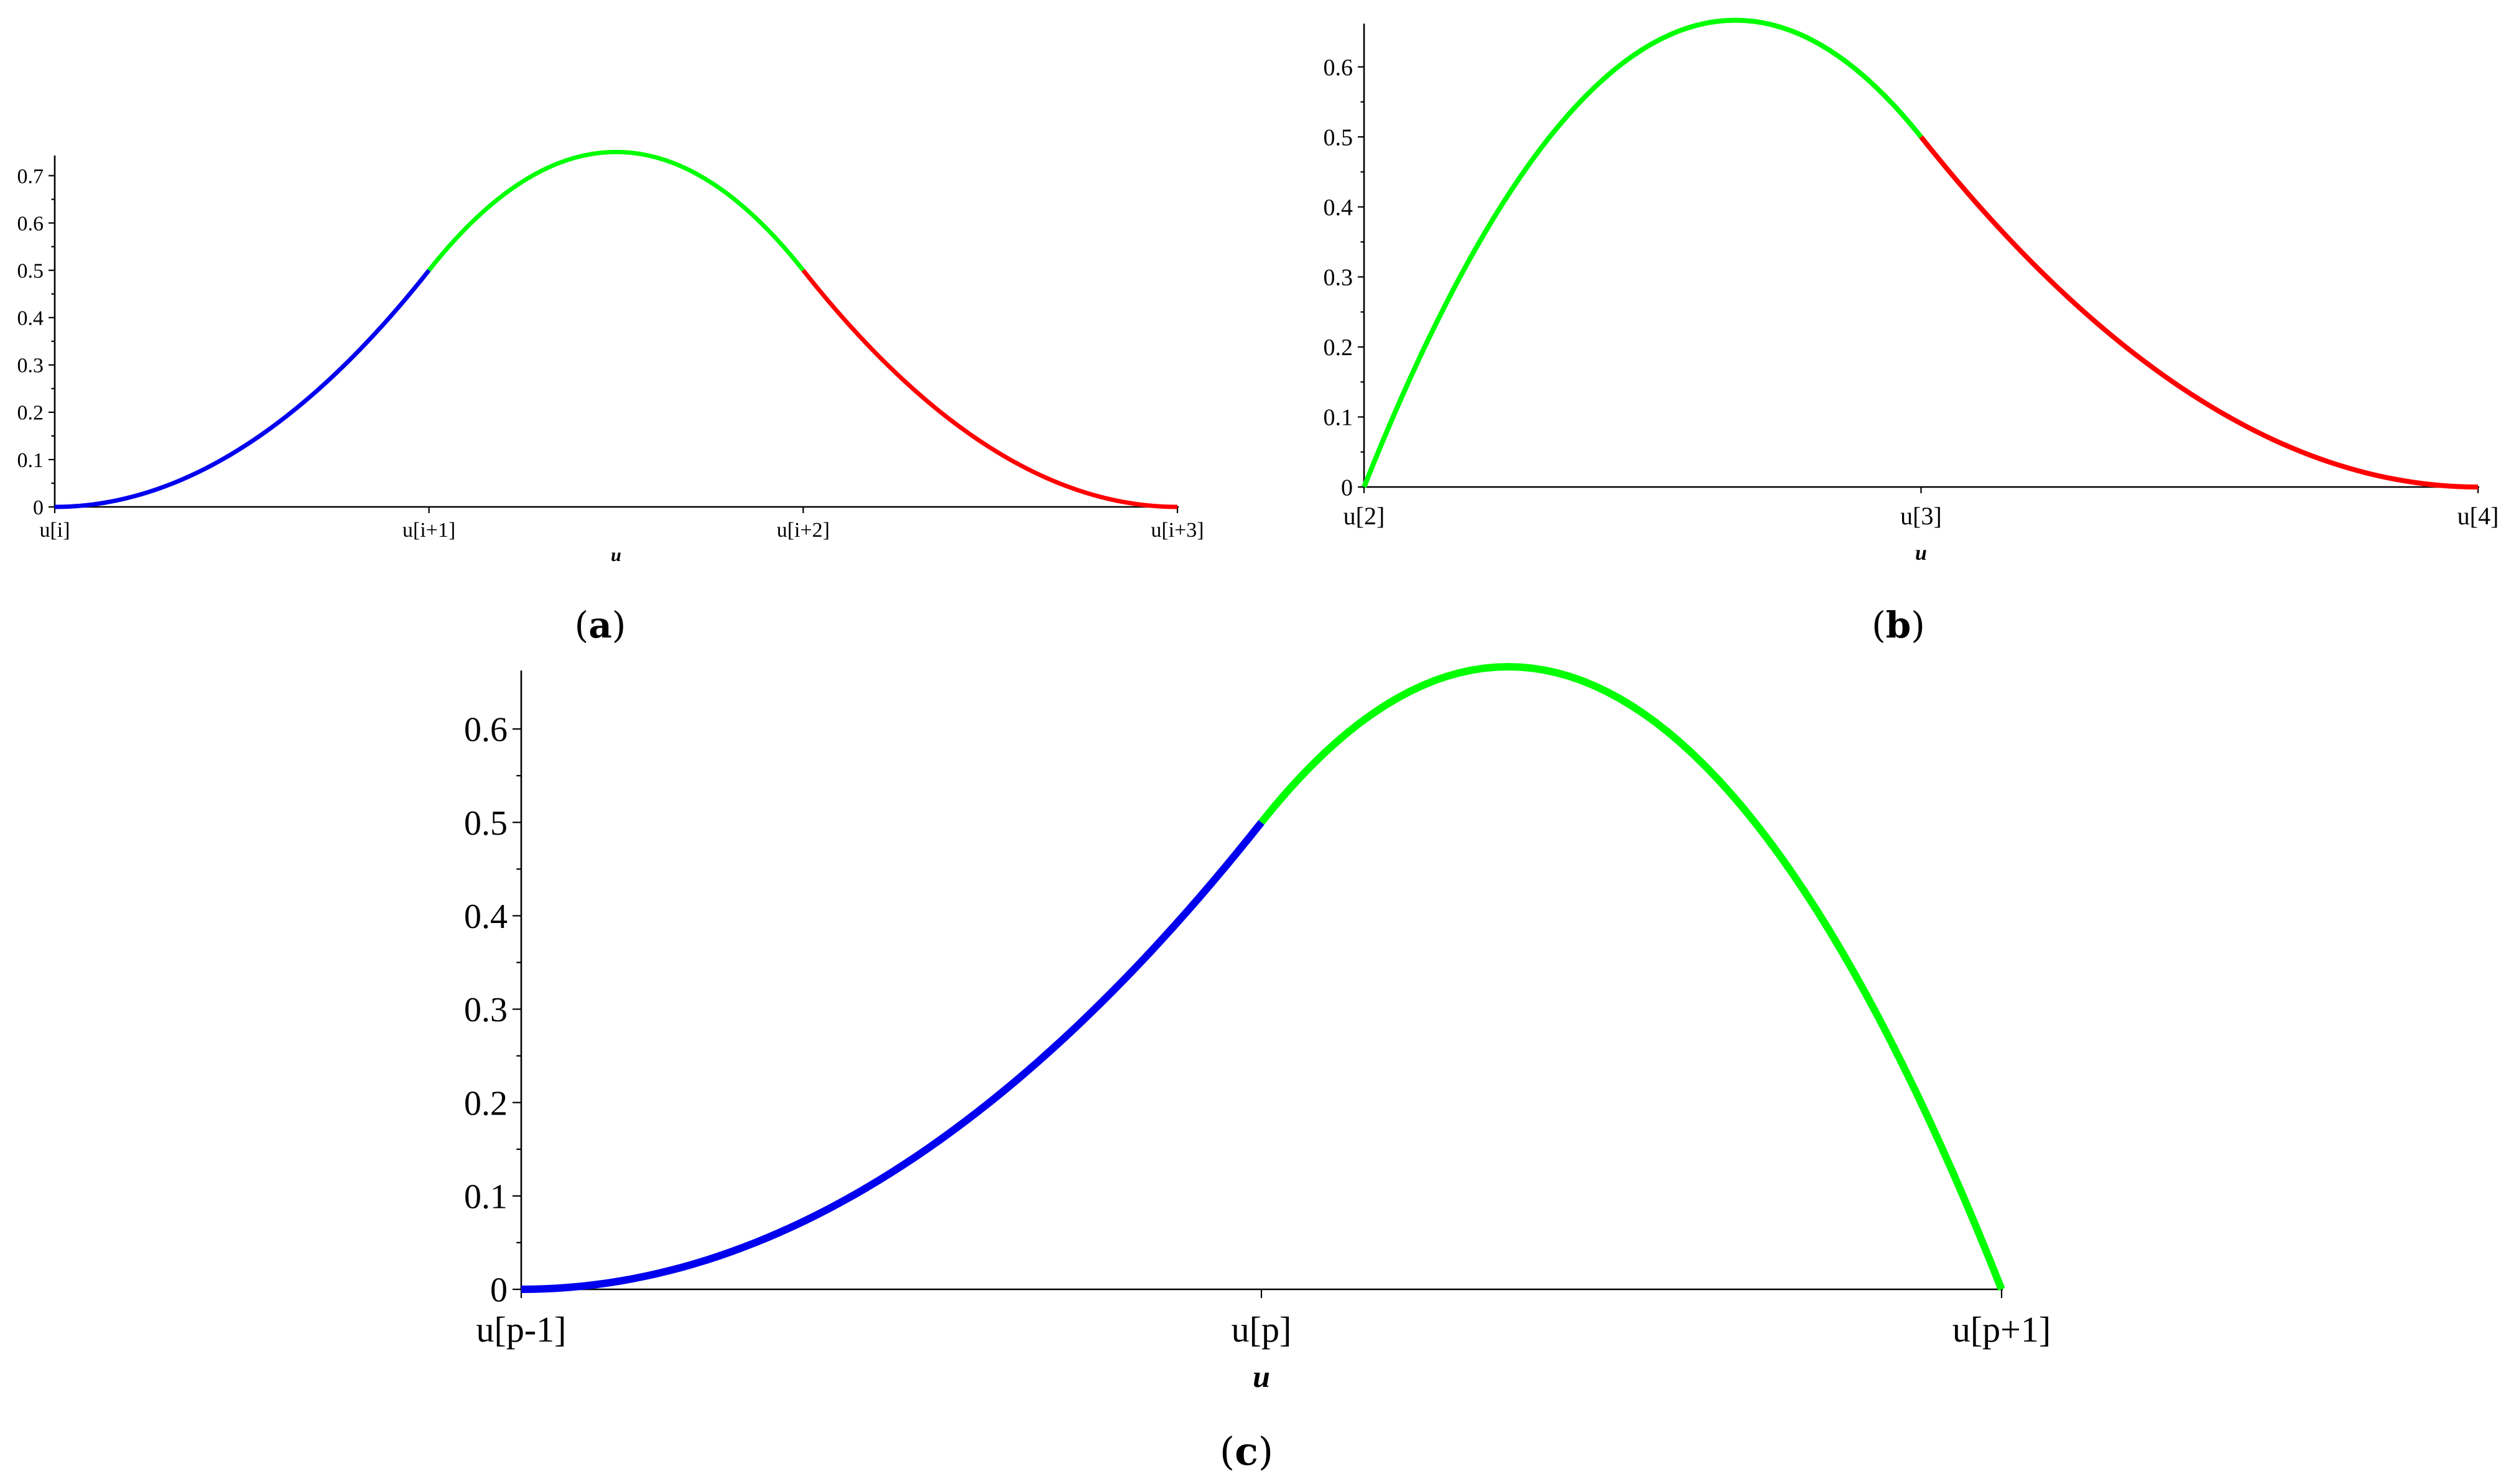 The height and width of the screenshot is (1484, 2511). I want to click on x-tick-label: u[2], so click(1364, 516).